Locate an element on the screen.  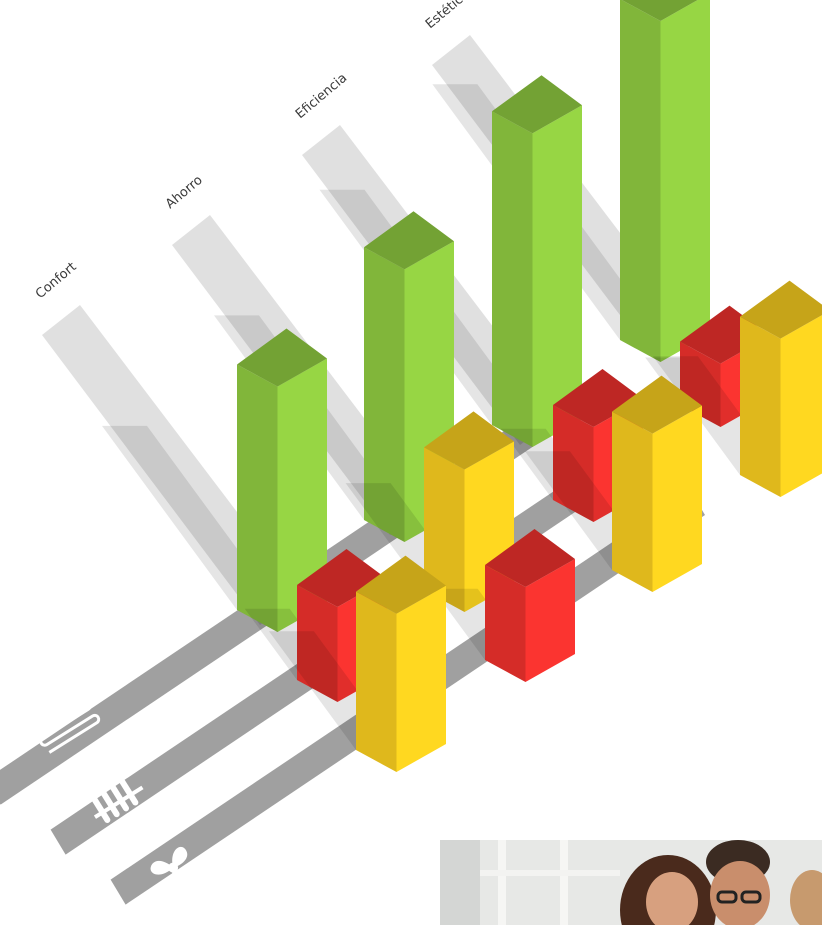
bar-left-face-s0-c3 is located at coordinates (640, 181).